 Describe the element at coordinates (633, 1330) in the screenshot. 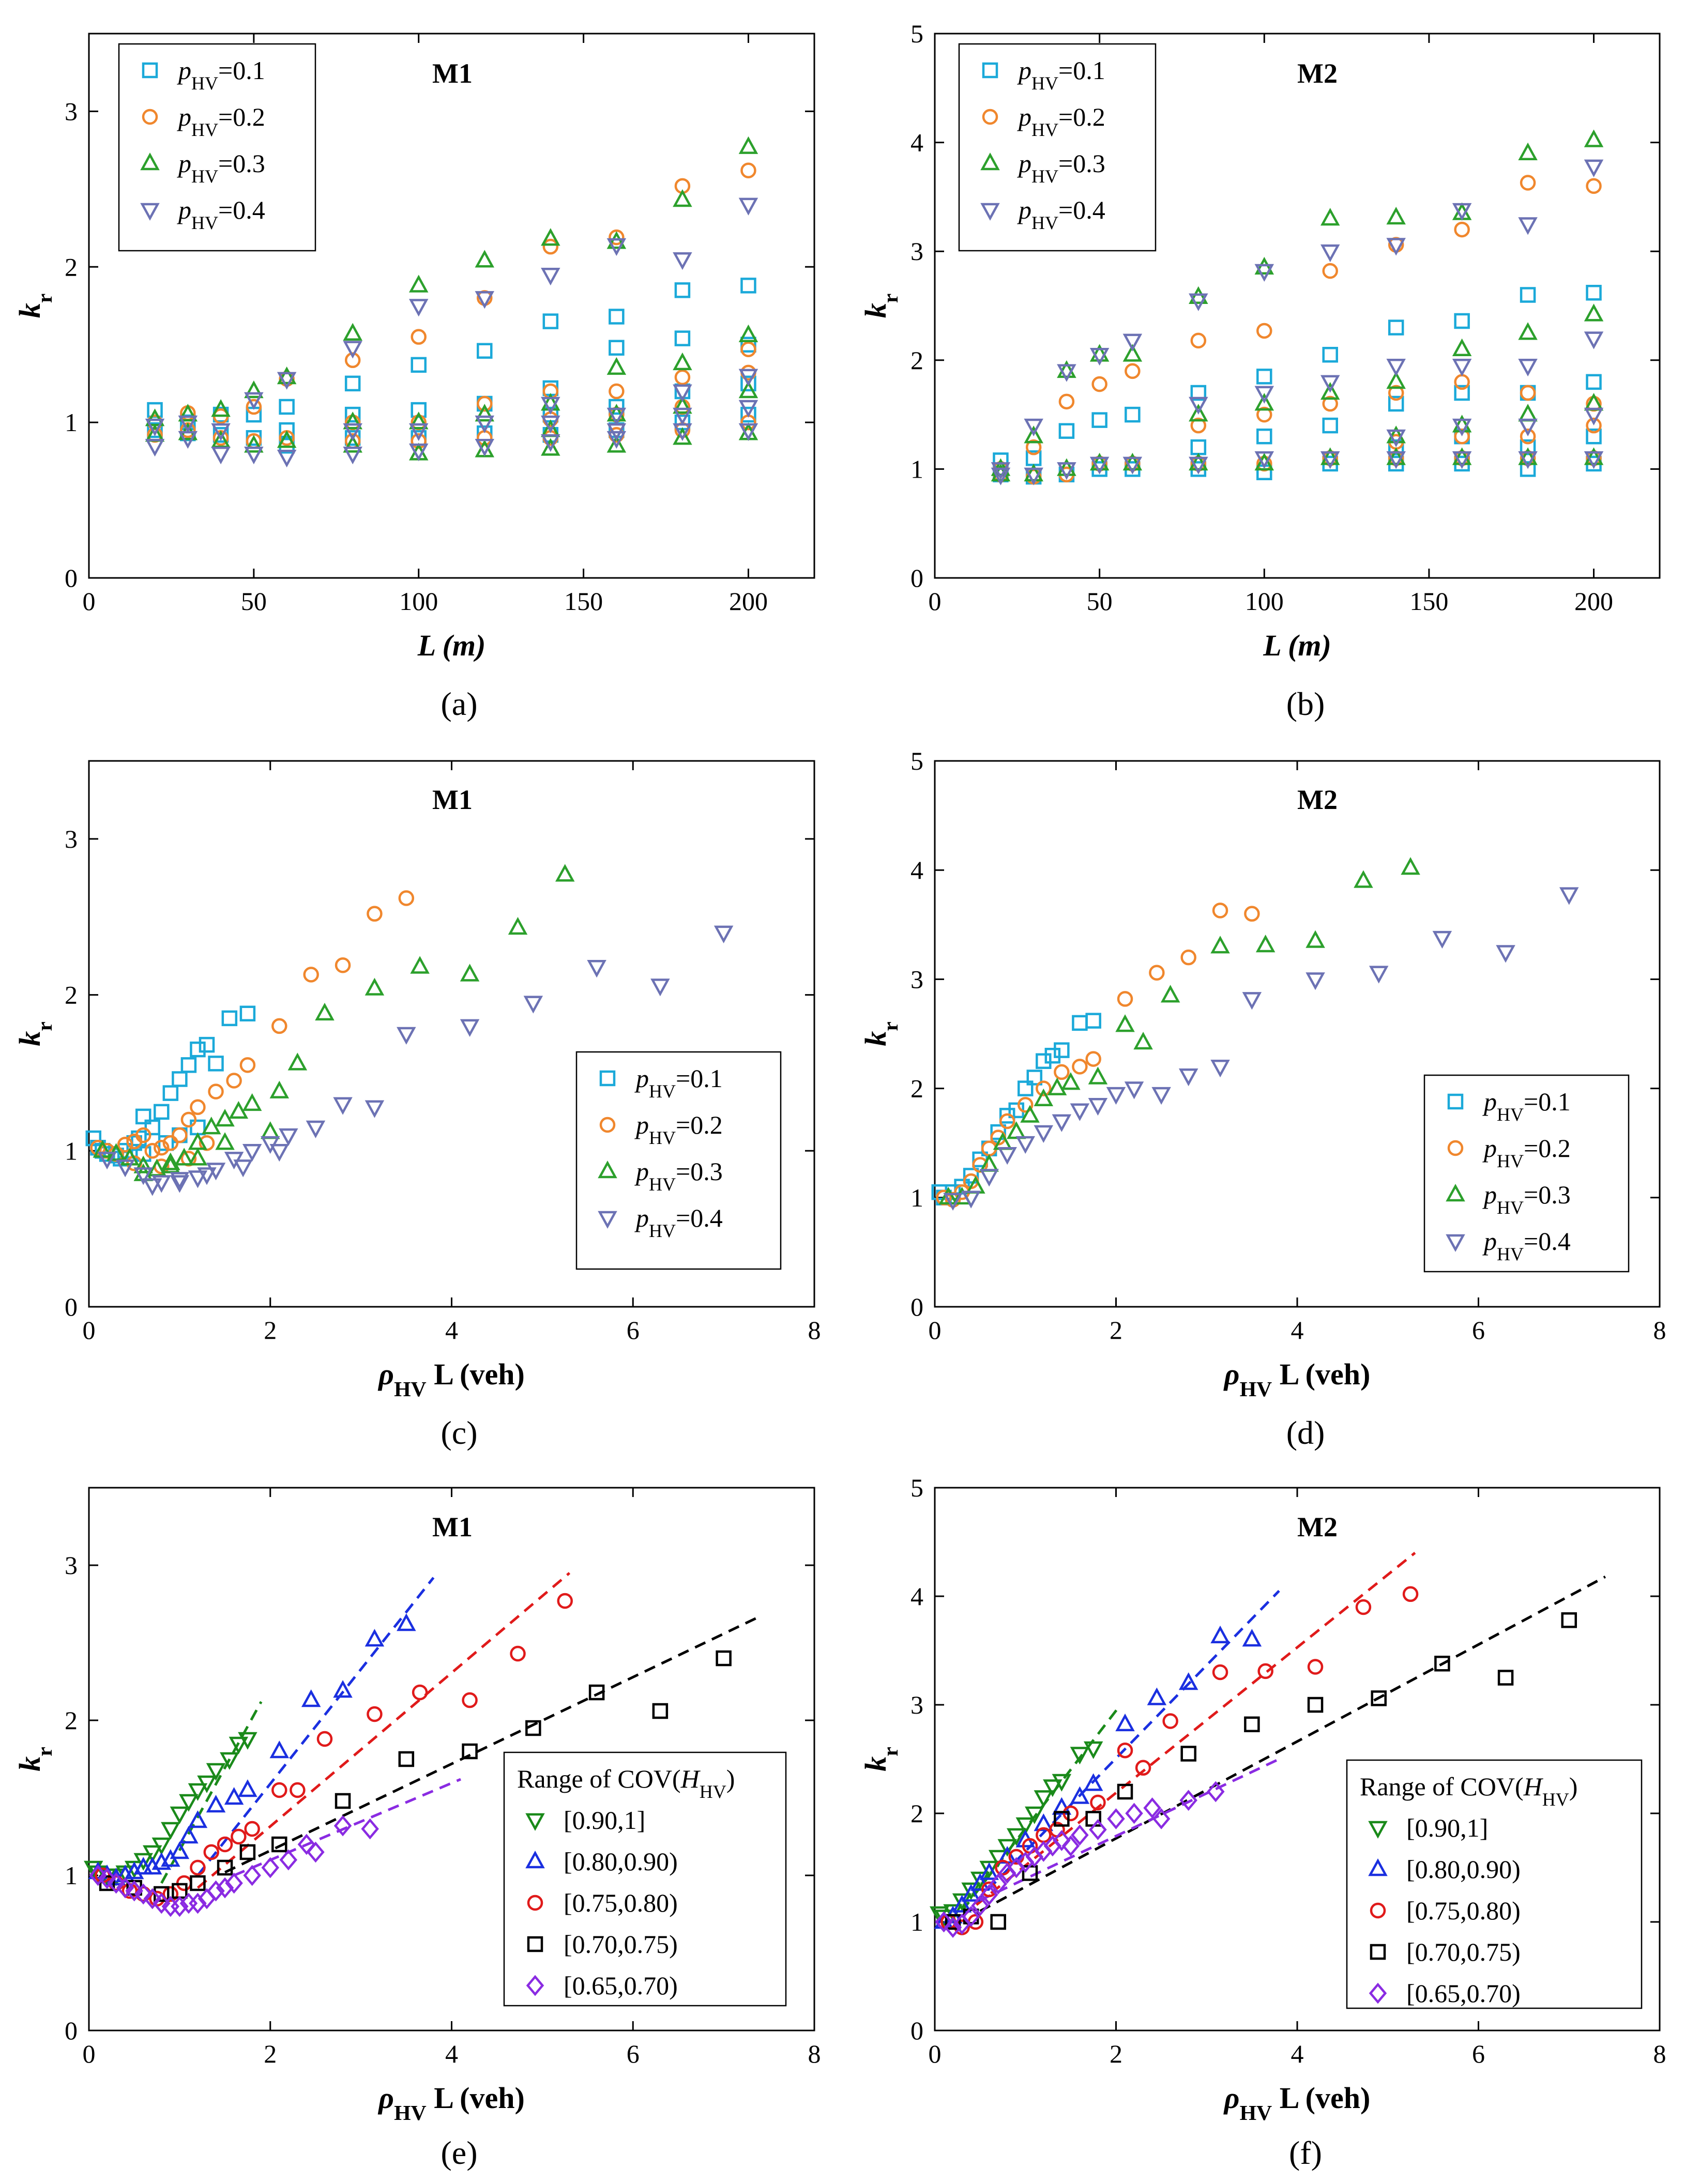

I see `x-tick-label: 6` at that location.